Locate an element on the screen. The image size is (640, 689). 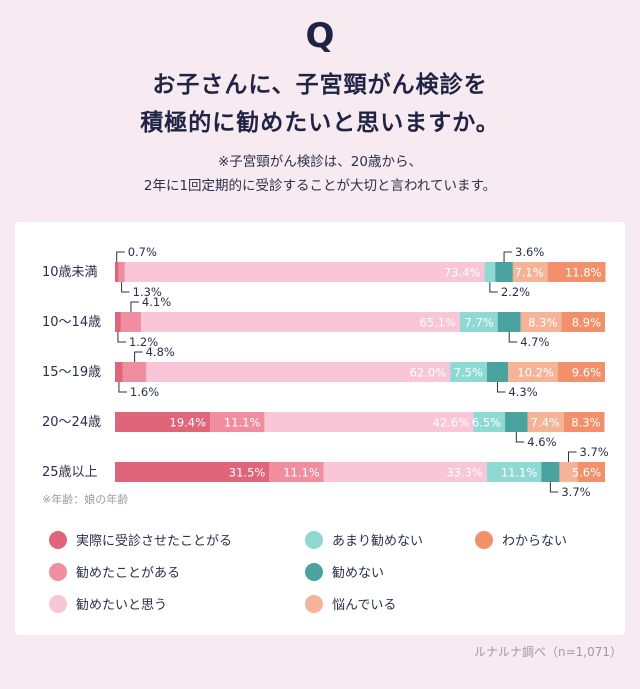
question-mark: Q is located at coordinates (320, 36).